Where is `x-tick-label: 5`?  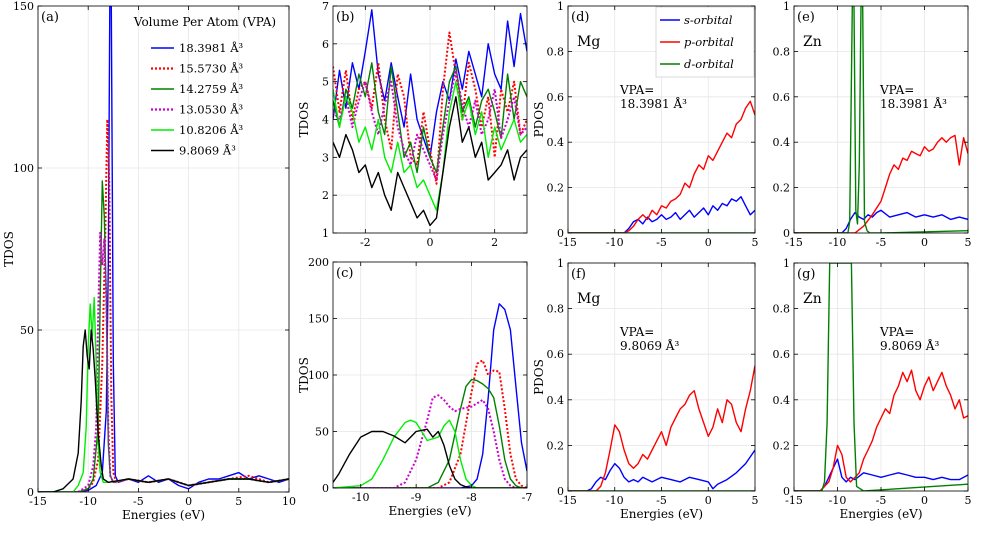 x-tick-label: 5 is located at coordinates (238, 501).